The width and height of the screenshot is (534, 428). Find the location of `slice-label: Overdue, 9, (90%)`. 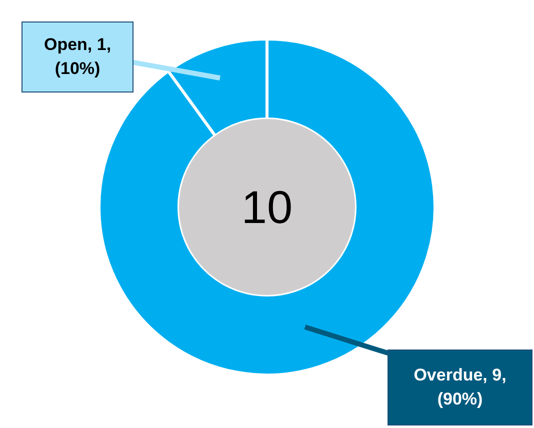

slice-label: Overdue, 9, (90%) is located at coordinates (460, 387).